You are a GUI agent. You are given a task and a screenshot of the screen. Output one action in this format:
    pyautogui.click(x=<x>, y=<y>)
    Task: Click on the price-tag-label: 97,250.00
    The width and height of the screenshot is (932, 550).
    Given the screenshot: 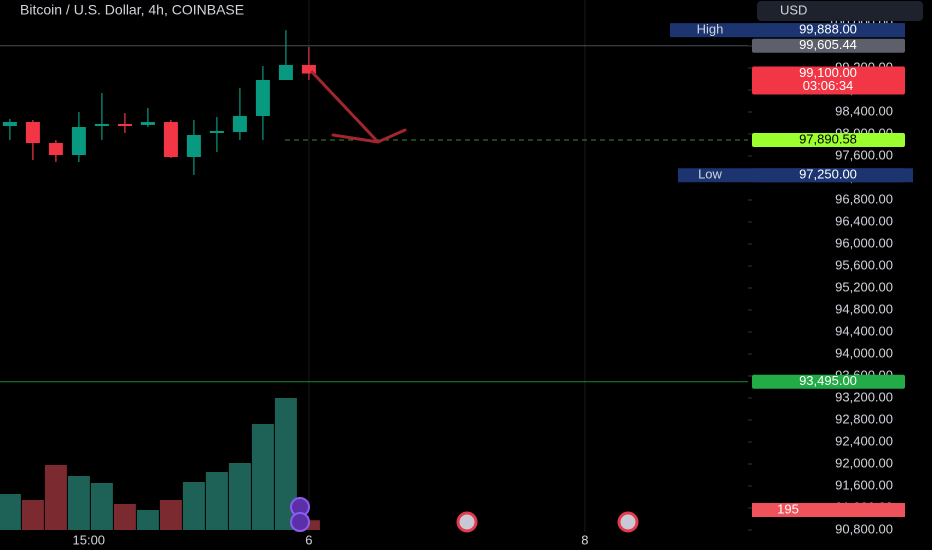 What is the action you would take?
    pyautogui.click(x=828, y=174)
    